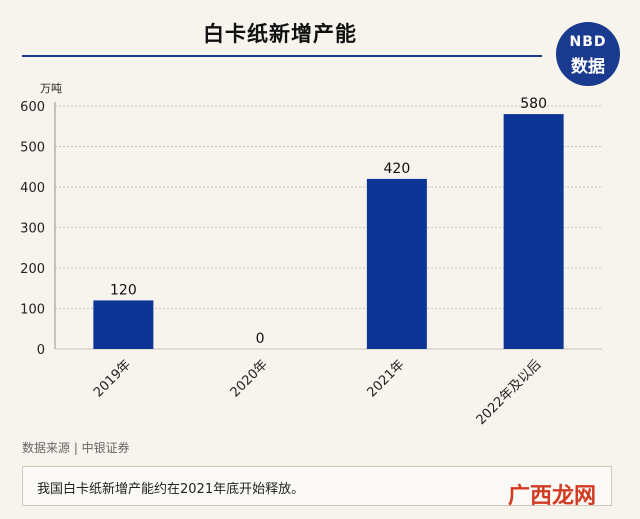 This screenshot has height=519, width=640. Describe the element at coordinates (32, 310) in the screenshot. I see `y-tick-label: 100` at that location.